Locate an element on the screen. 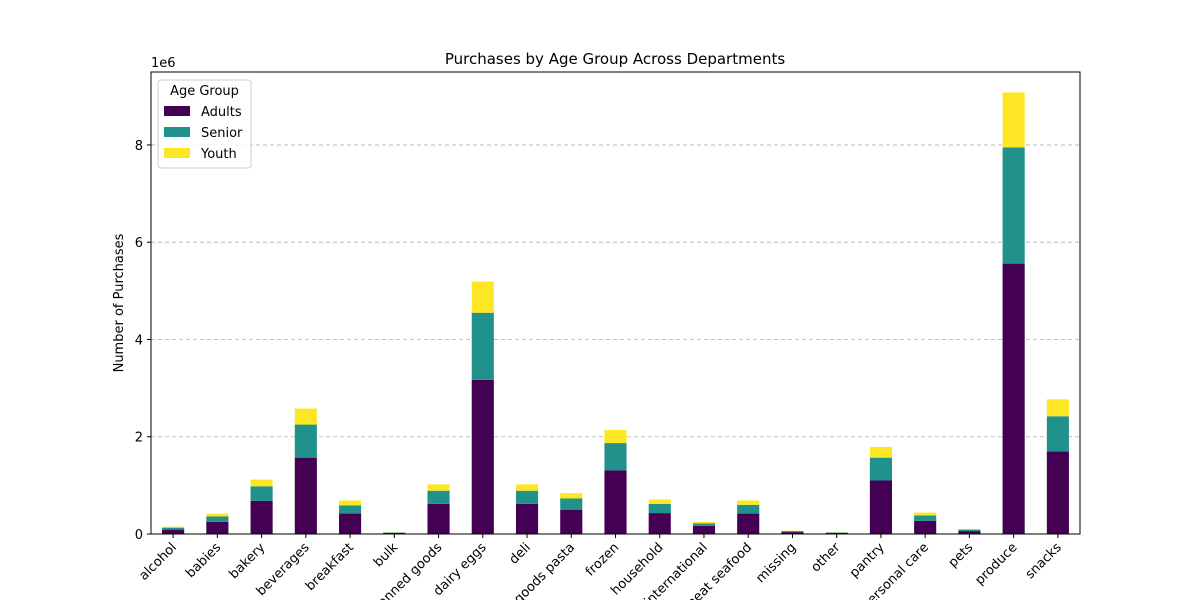 The height and width of the screenshot is (600, 1200). x-tick-label: frozen is located at coordinates (602, 559).